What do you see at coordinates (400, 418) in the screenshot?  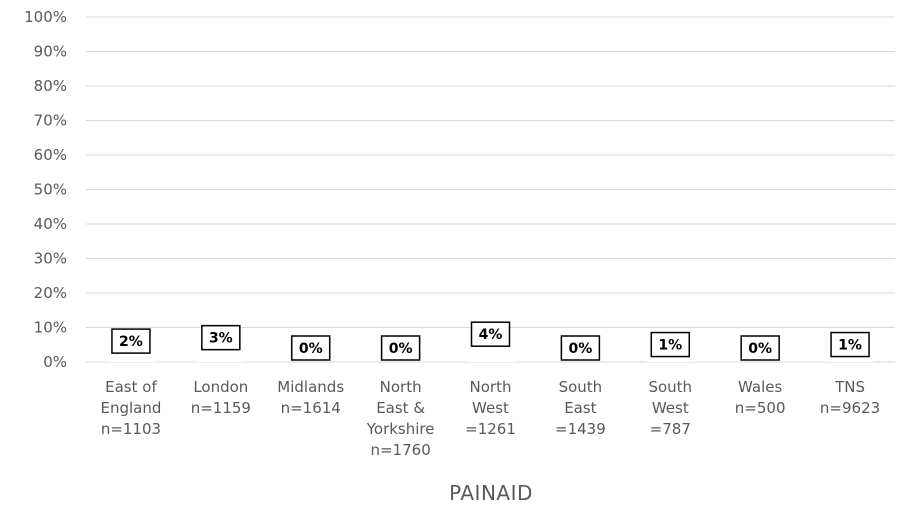 I see `x-category-label: North East & Yorkshire n=1760` at bounding box center [400, 418].